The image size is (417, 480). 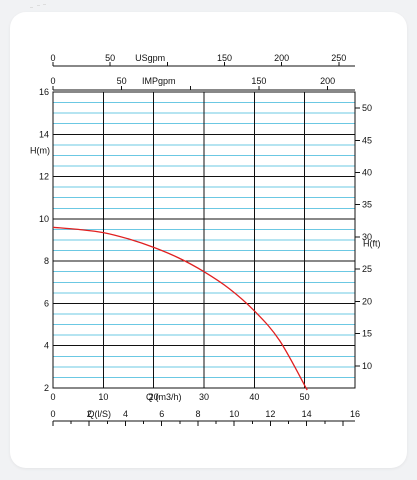 I want to click on impgpm-tick-label: 50, so click(x=122, y=81).